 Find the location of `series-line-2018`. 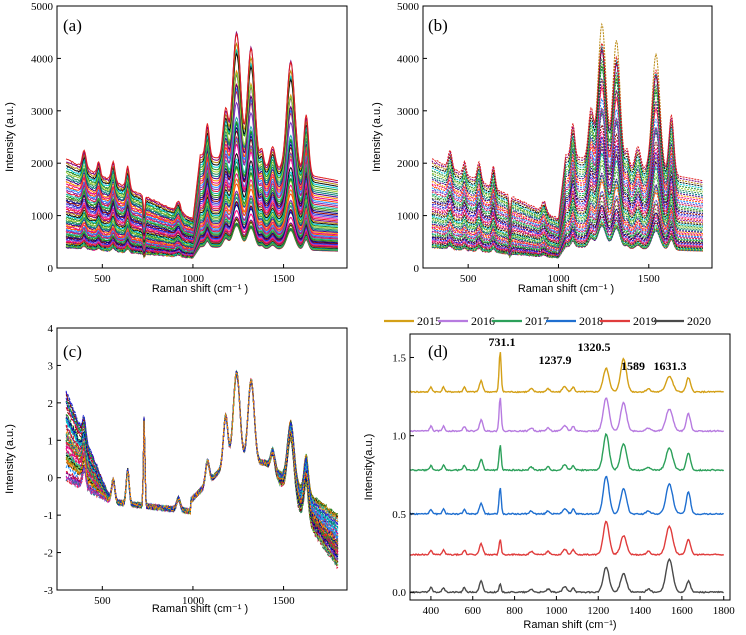

series-line-2018 is located at coordinates (566, 495).